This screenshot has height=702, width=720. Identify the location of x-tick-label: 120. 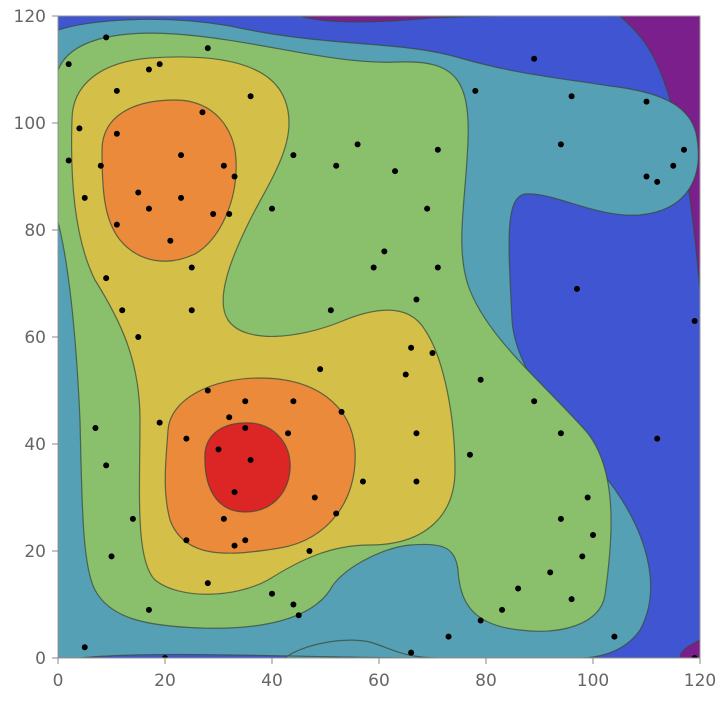
(700, 681).